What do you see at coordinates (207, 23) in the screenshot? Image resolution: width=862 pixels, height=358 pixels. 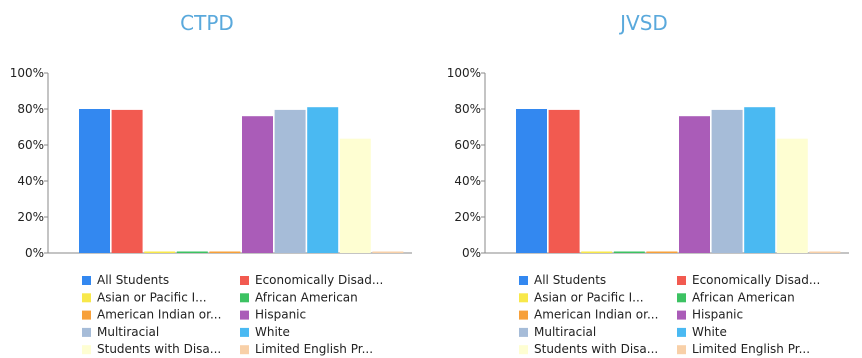 I see `chart-title: CTPD` at bounding box center [207, 23].